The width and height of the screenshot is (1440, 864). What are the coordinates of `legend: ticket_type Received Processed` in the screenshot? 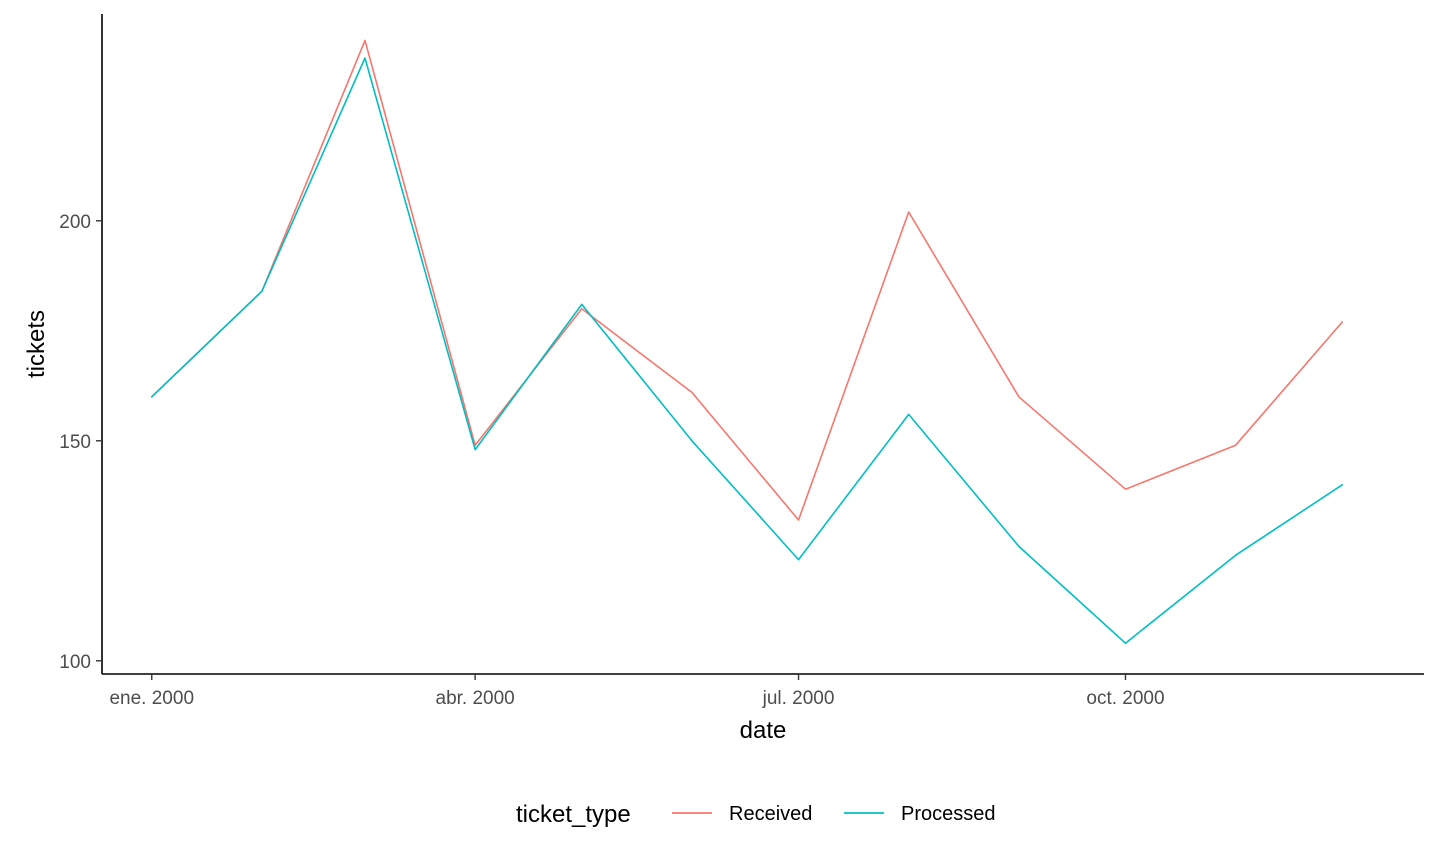 It's located at (756, 814).